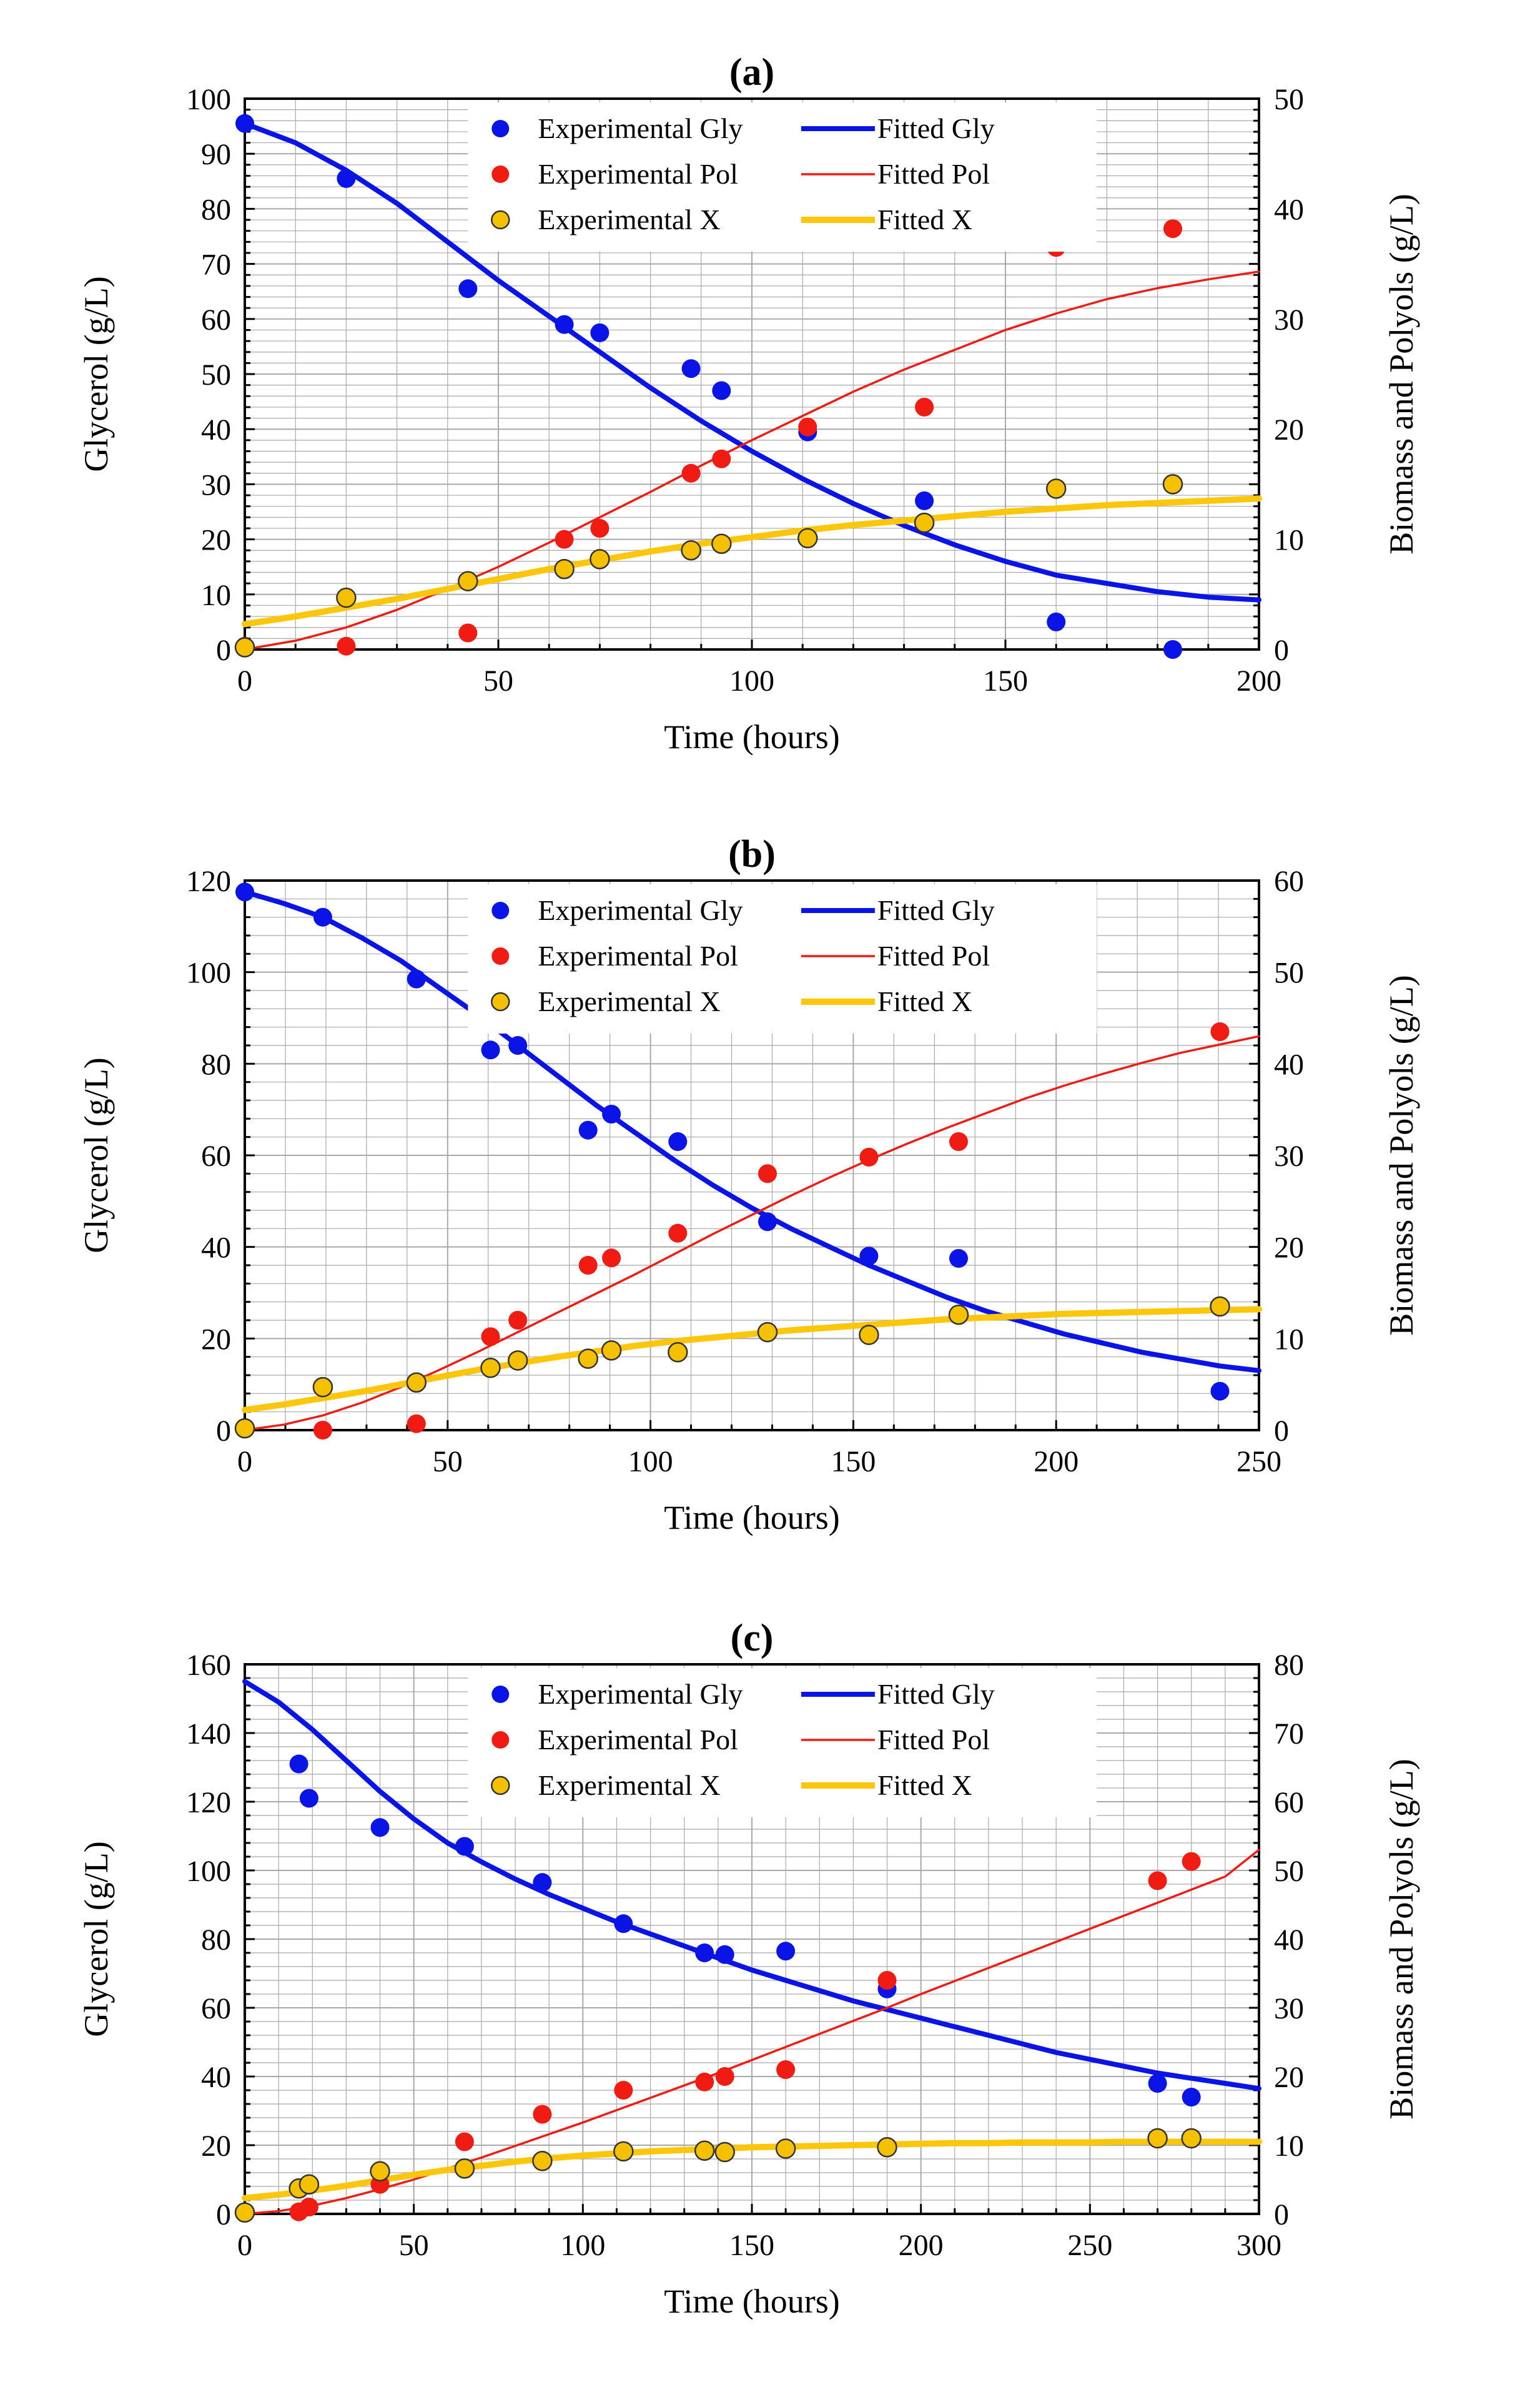  What do you see at coordinates (216, 1156) in the screenshot?
I see `y-left-tick-label: 60` at bounding box center [216, 1156].